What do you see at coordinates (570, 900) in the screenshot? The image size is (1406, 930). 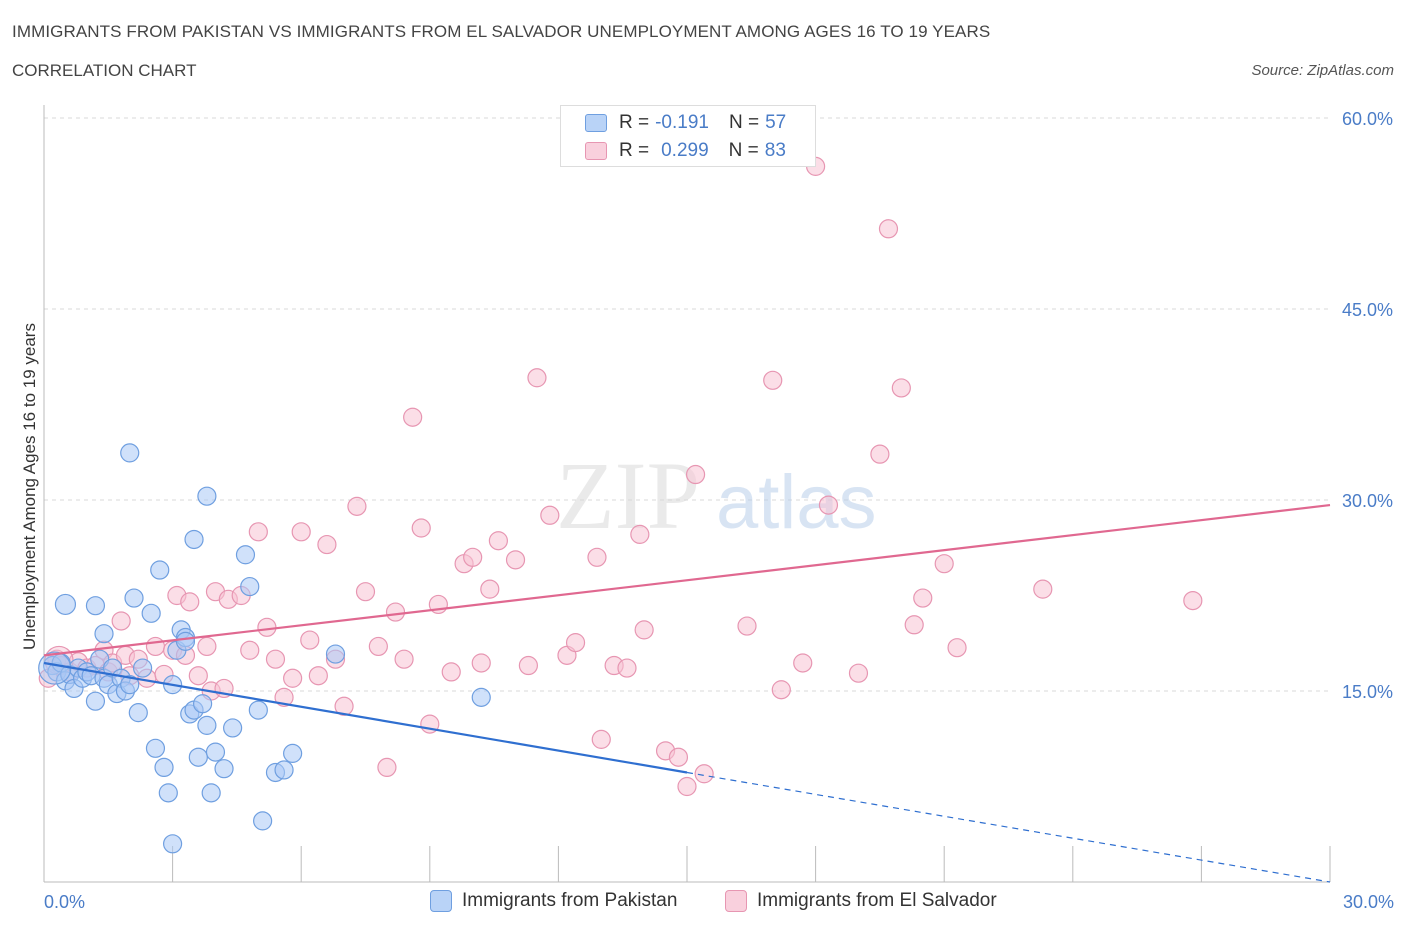 I see `bottom-legend-pakistan-label: Immigrants from Pakistan` at bounding box center [570, 900].